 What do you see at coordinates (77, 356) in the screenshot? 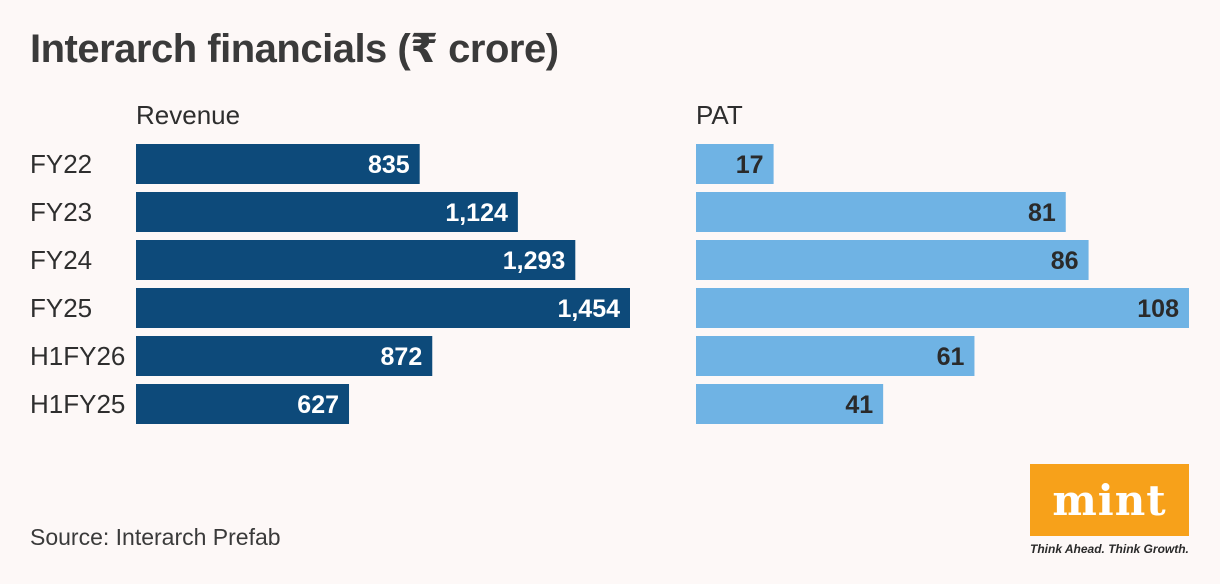
I see `category-label: H1FY26` at bounding box center [77, 356].